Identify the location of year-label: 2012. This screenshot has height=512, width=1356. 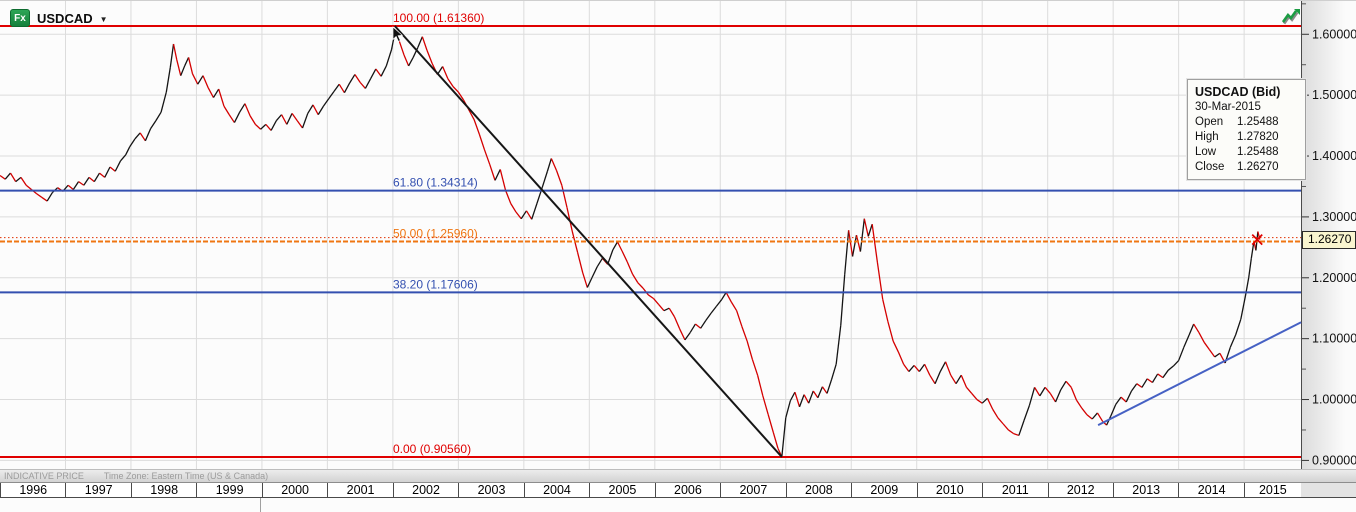
(1080, 490).